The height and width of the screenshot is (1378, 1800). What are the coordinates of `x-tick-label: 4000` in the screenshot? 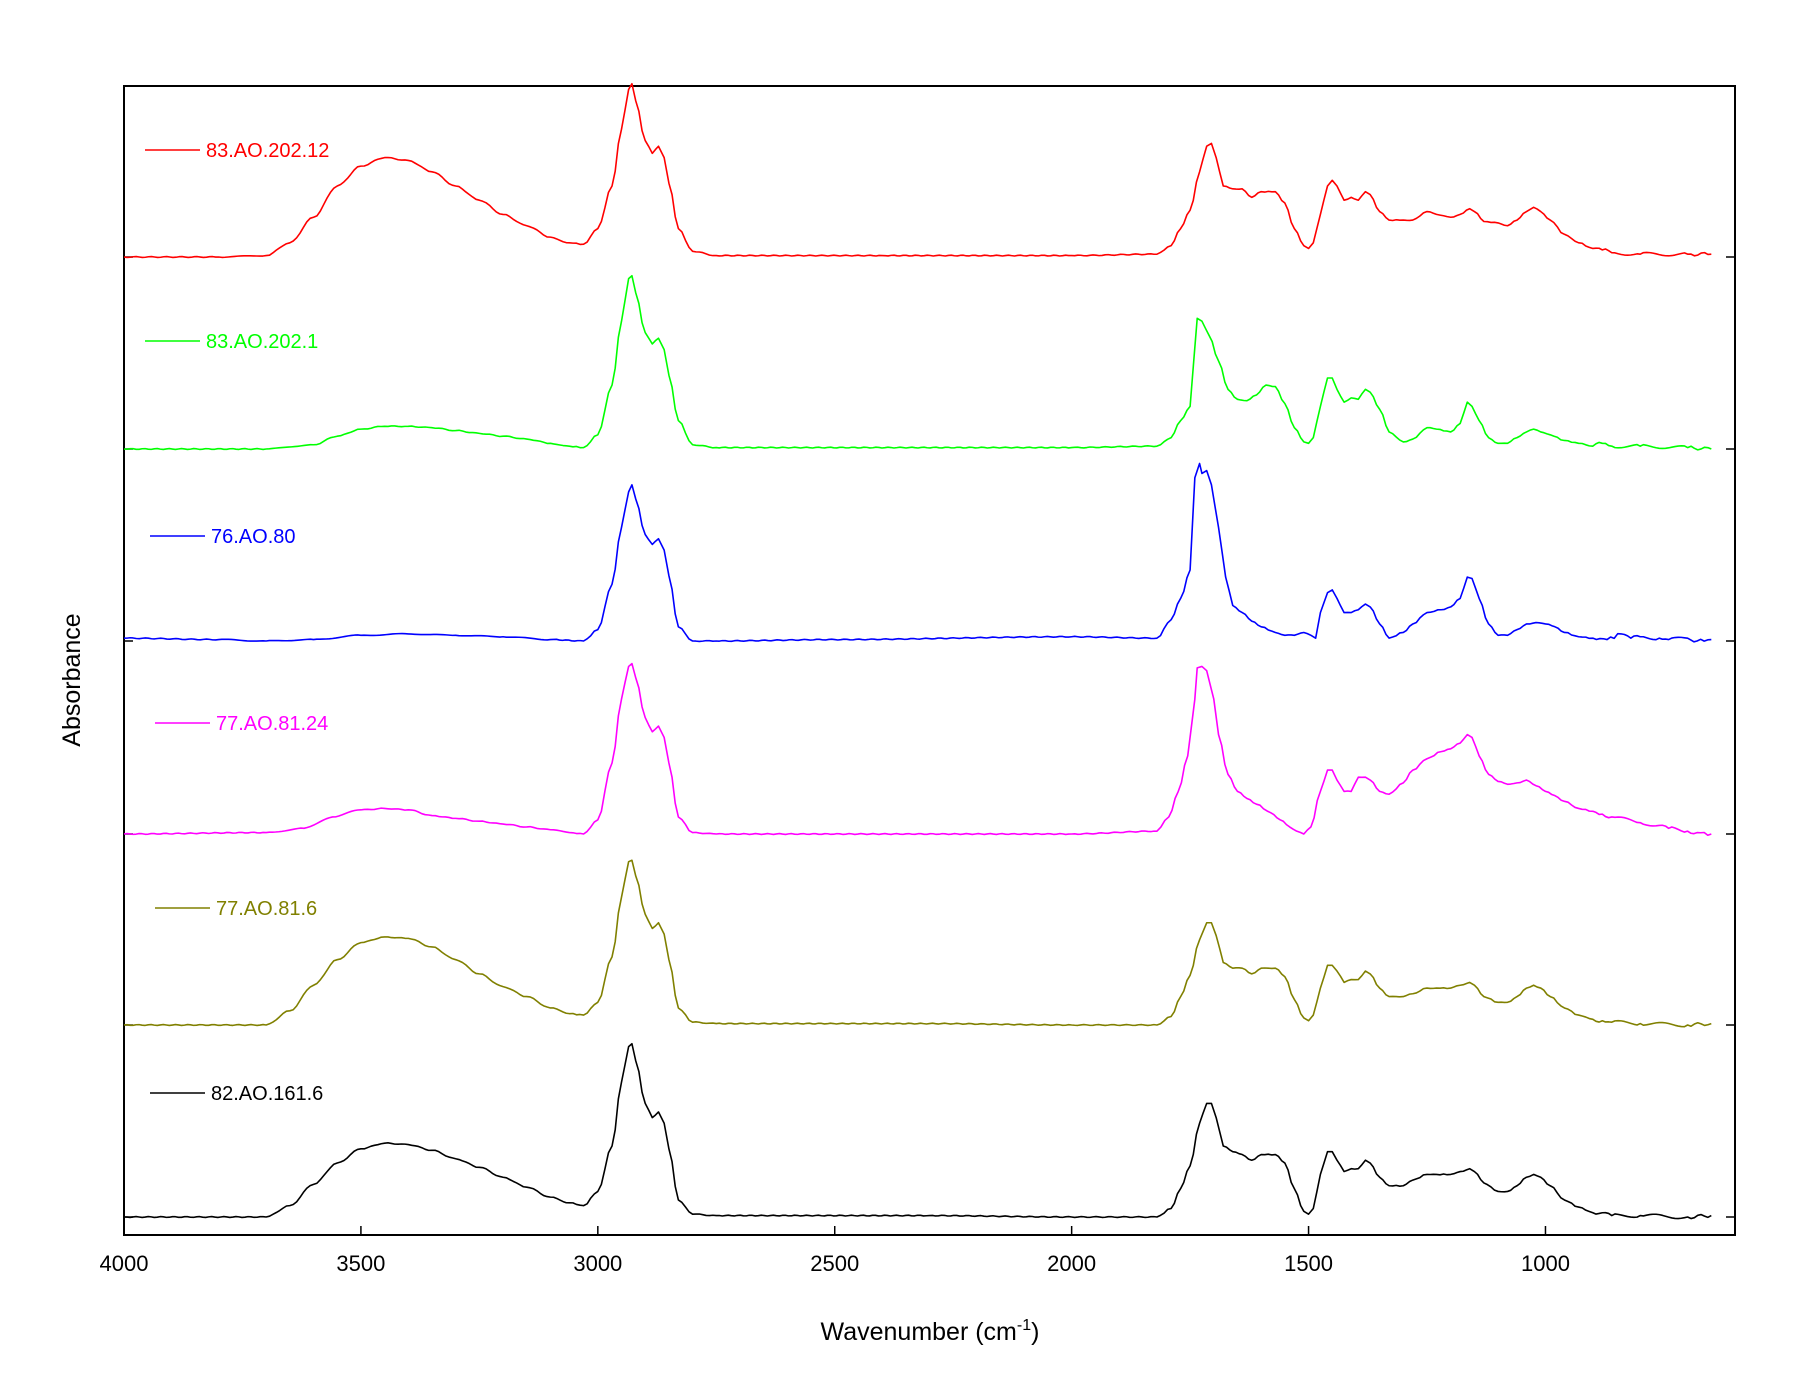 It's located at (124, 1263).